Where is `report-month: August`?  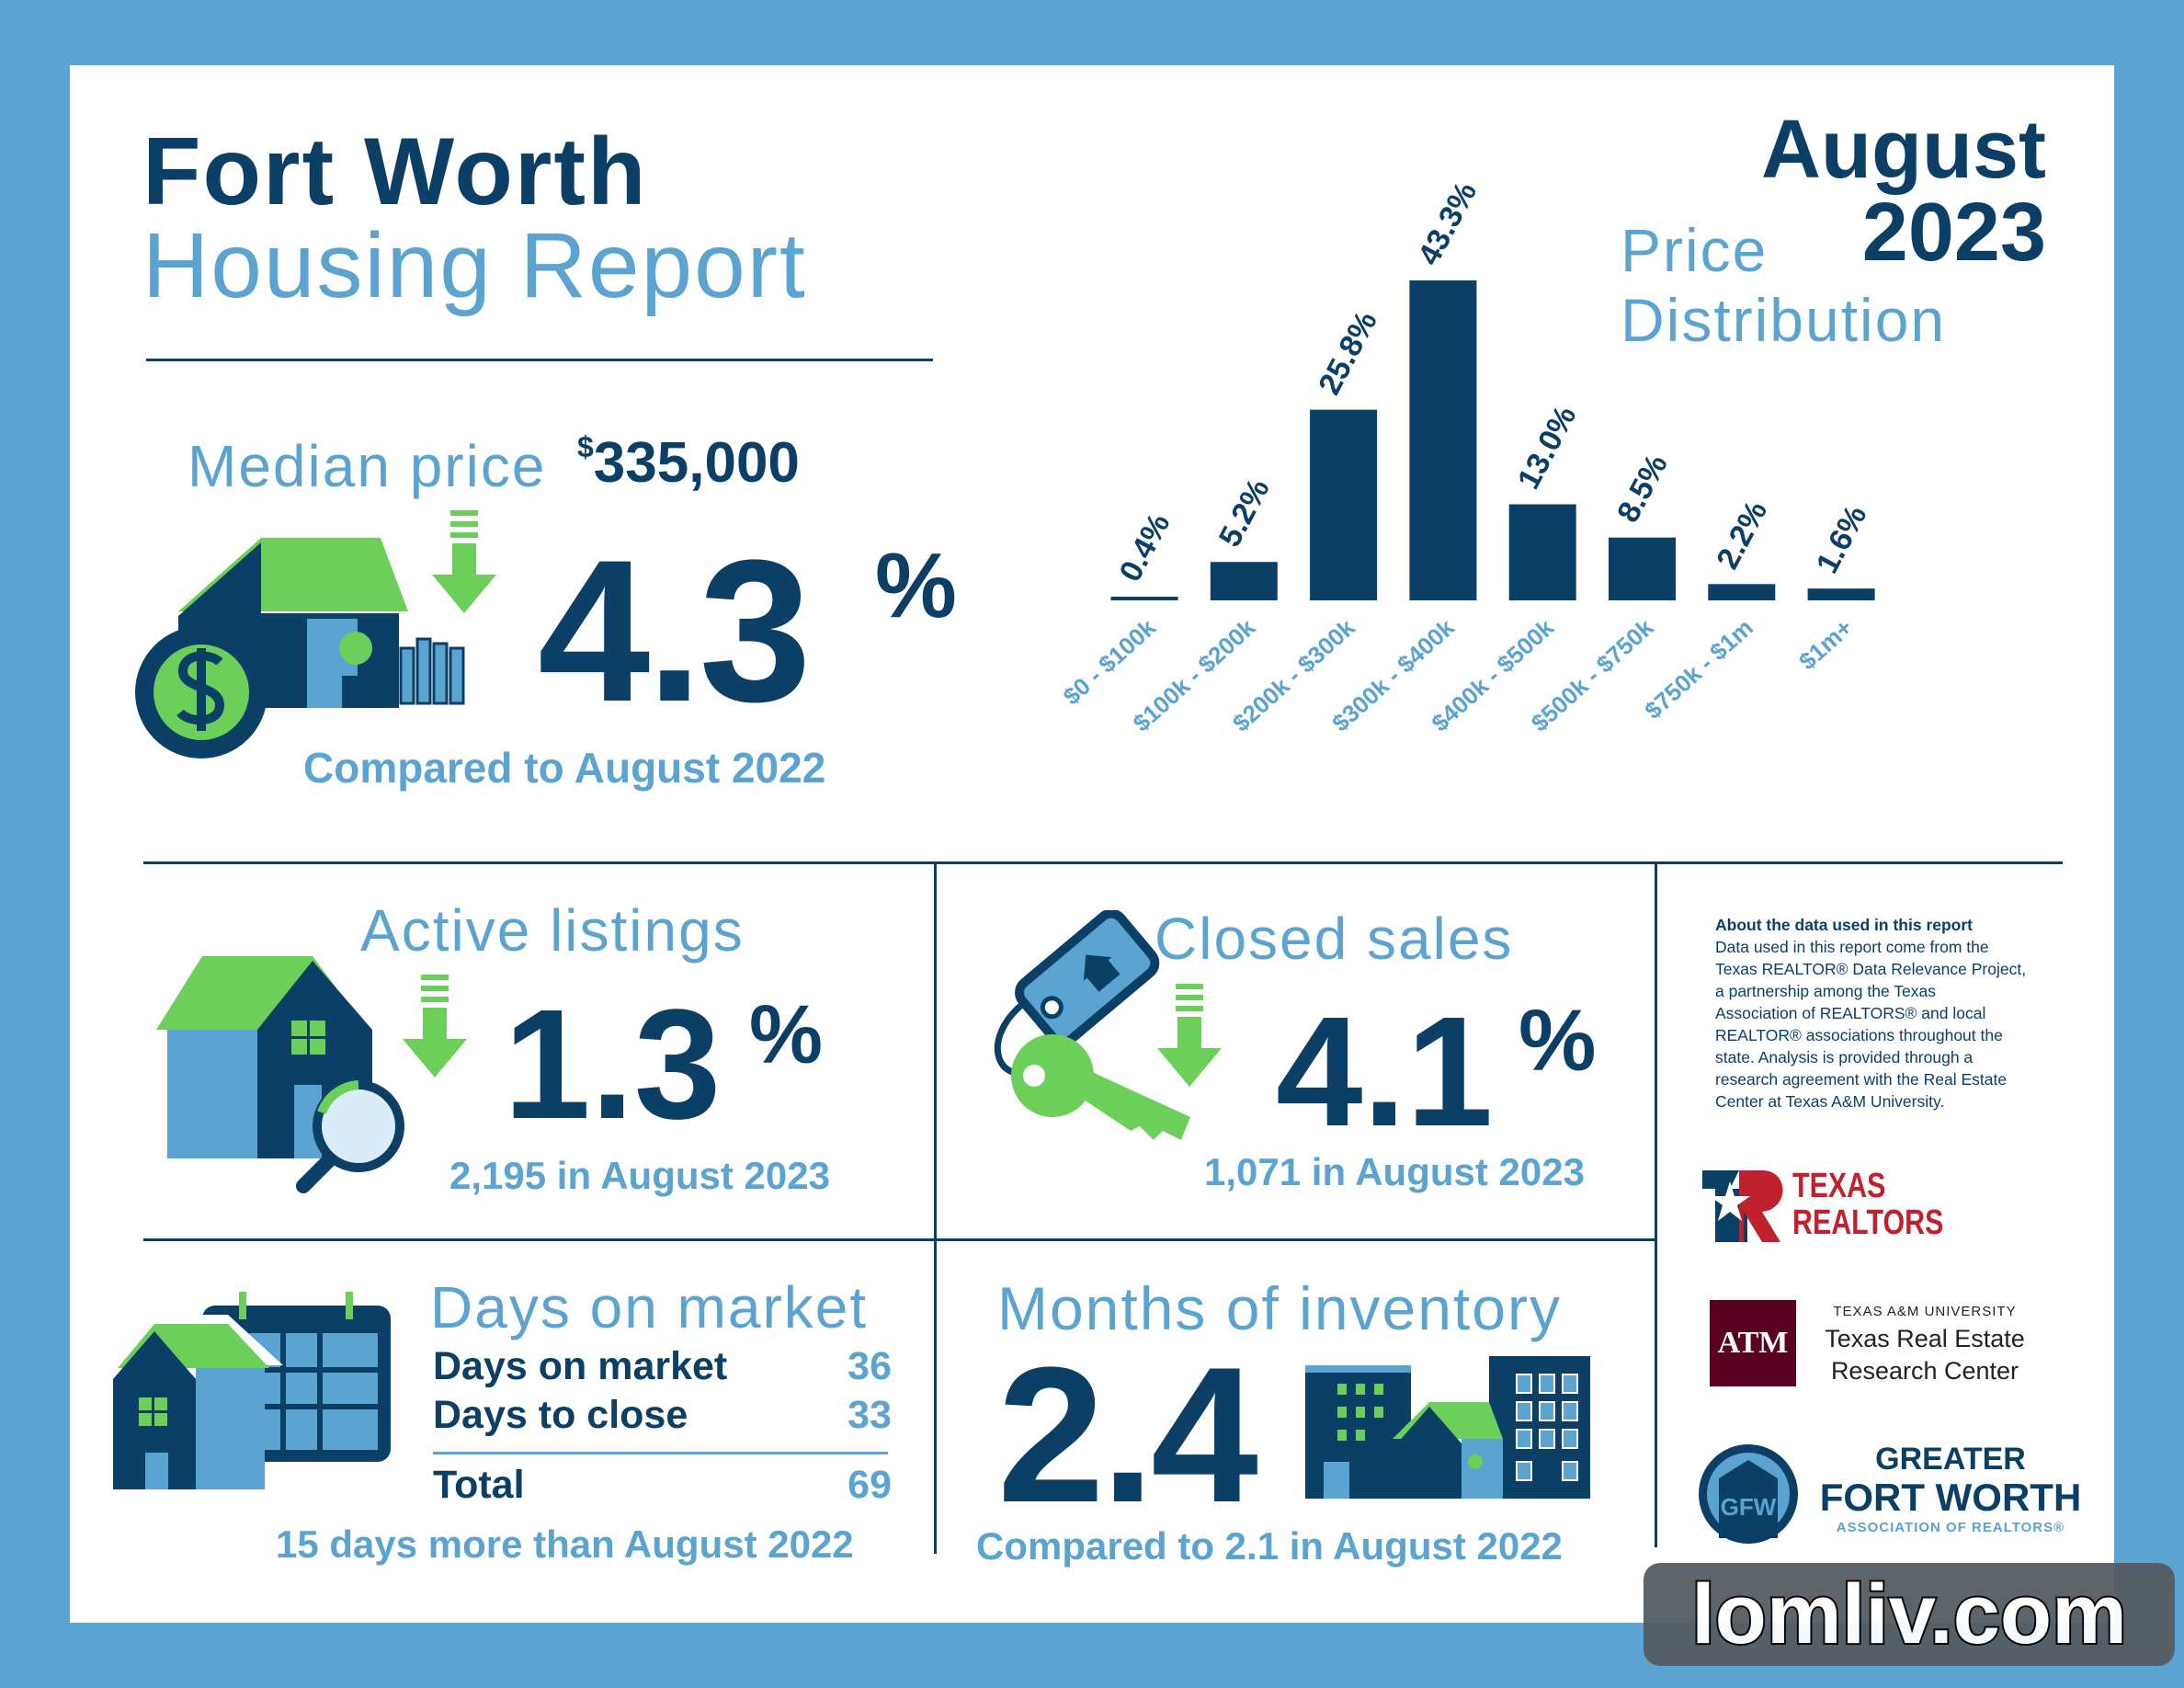 report-month: August is located at coordinates (1903, 150).